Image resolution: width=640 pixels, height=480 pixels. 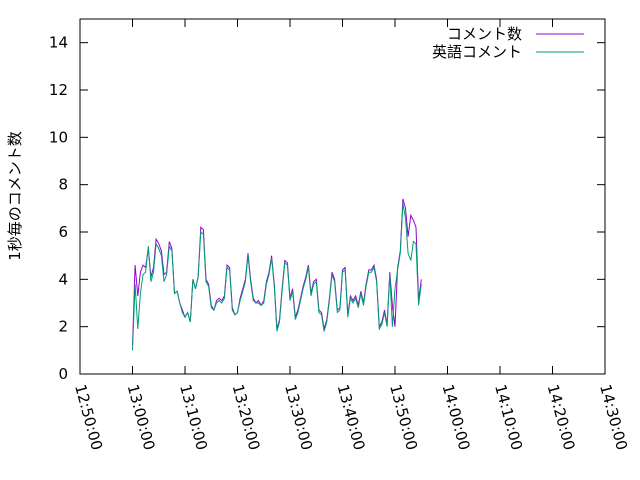 I want to click on x-tick-label: 13:00:00, so click(x=141, y=417).